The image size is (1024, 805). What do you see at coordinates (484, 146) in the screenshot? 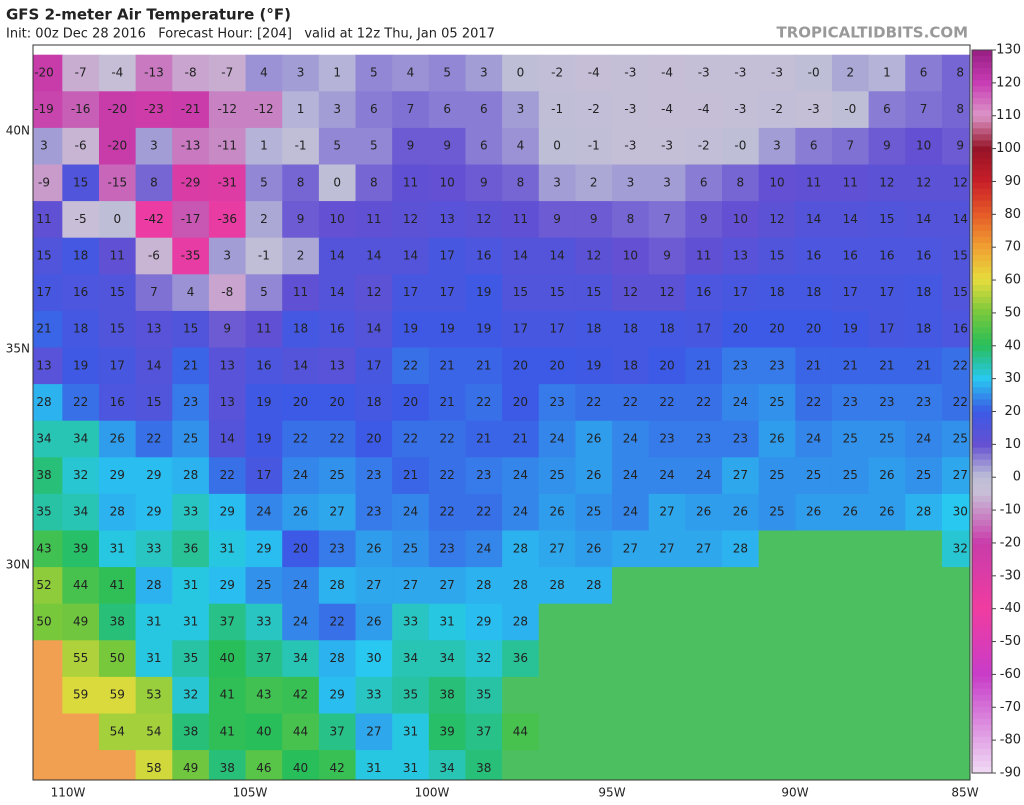
I see `temperature-label: 6` at bounding box center [484, 146].